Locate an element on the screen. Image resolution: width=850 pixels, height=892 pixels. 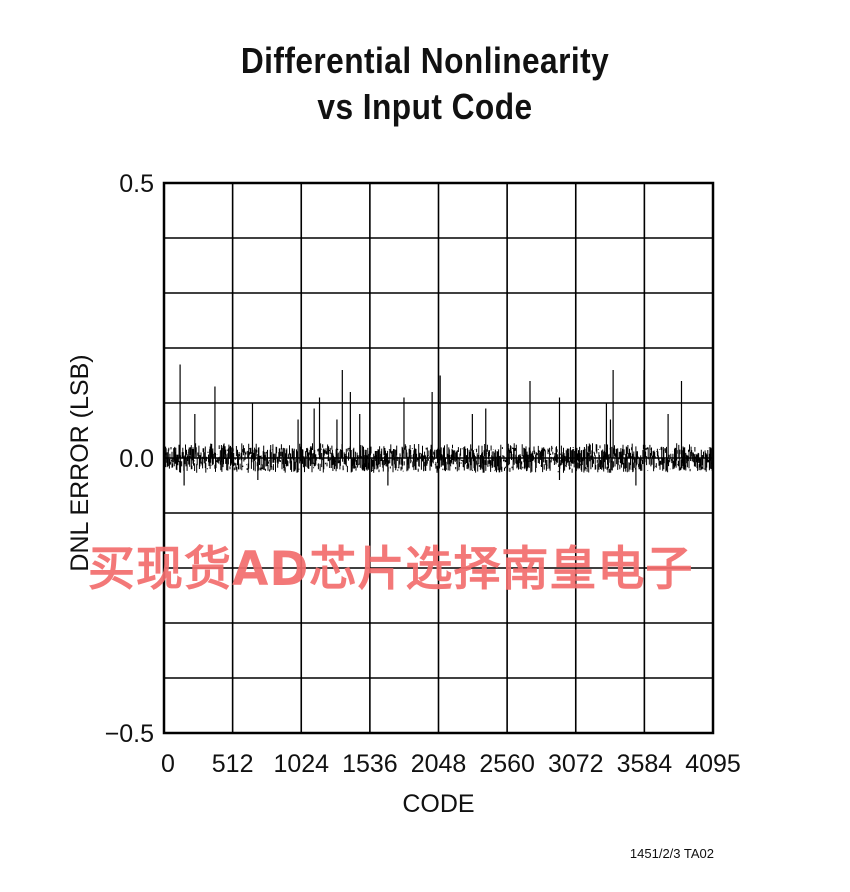
y-tick-labels: 0.5 0.0 −0.5 is located at coordinates (129, 459).